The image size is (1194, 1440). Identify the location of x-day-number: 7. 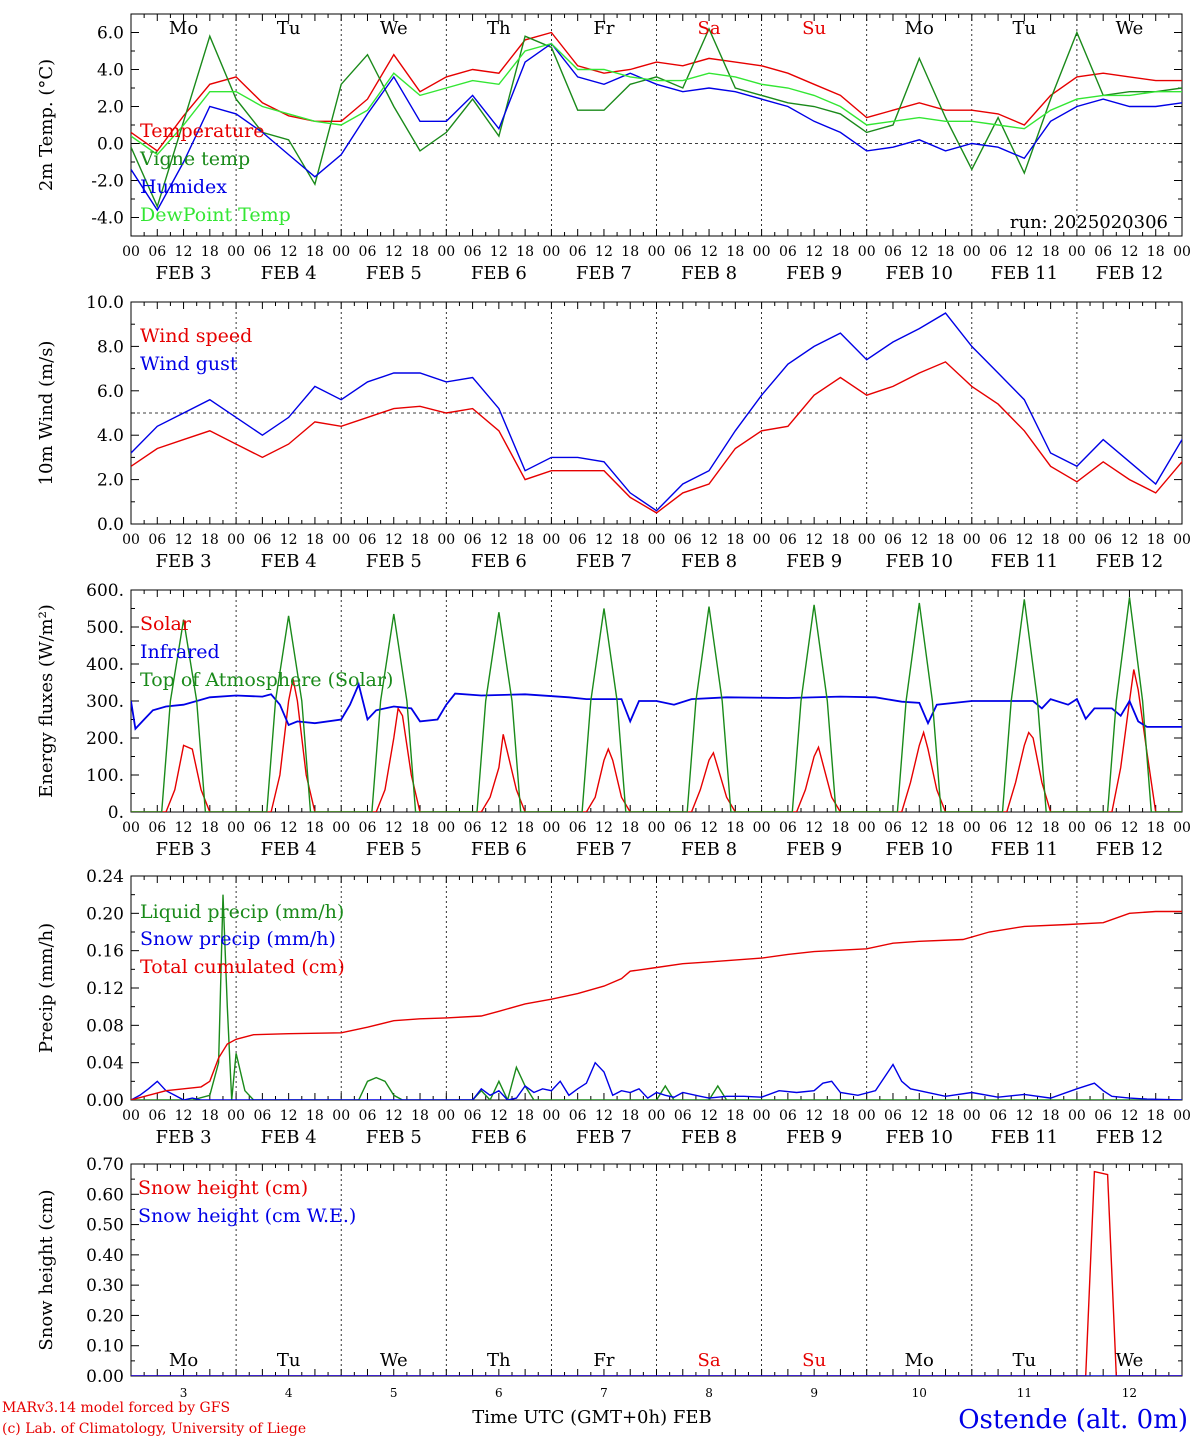
(604, 1393).